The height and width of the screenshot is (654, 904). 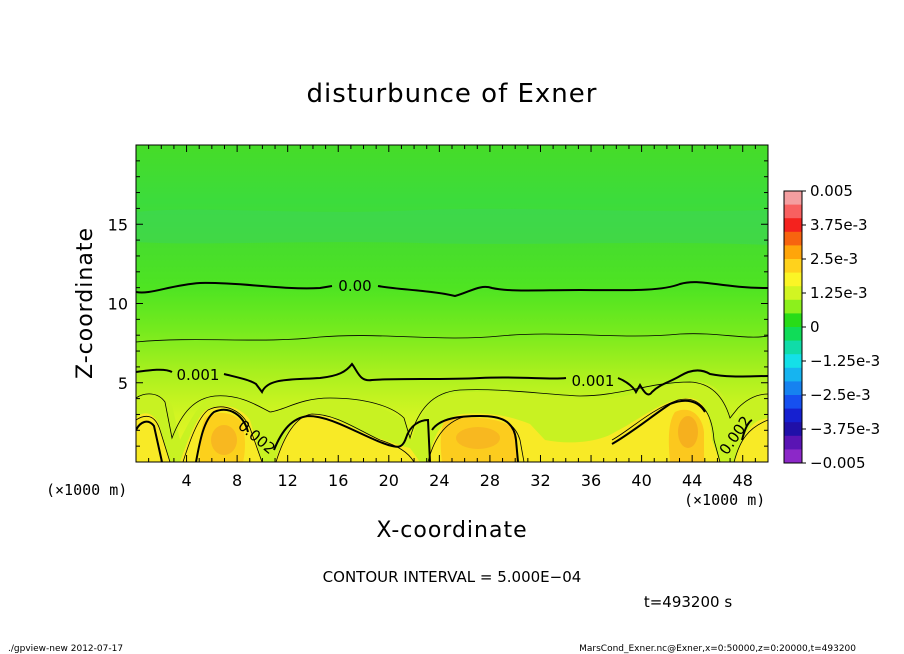 I want to click on x-axis-label: X-coordinate, so click(x=451, y=530).